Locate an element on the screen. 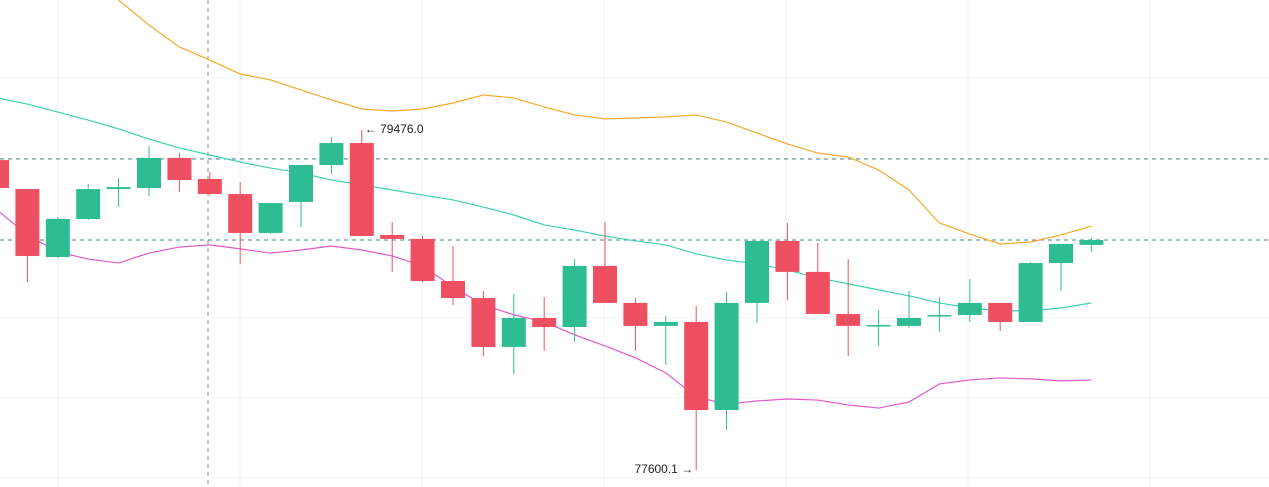 Image resolution: width=1269 pixels, height=487 pixels. price-annotation: ← 79476.0 is located at coordinates (394, 129).